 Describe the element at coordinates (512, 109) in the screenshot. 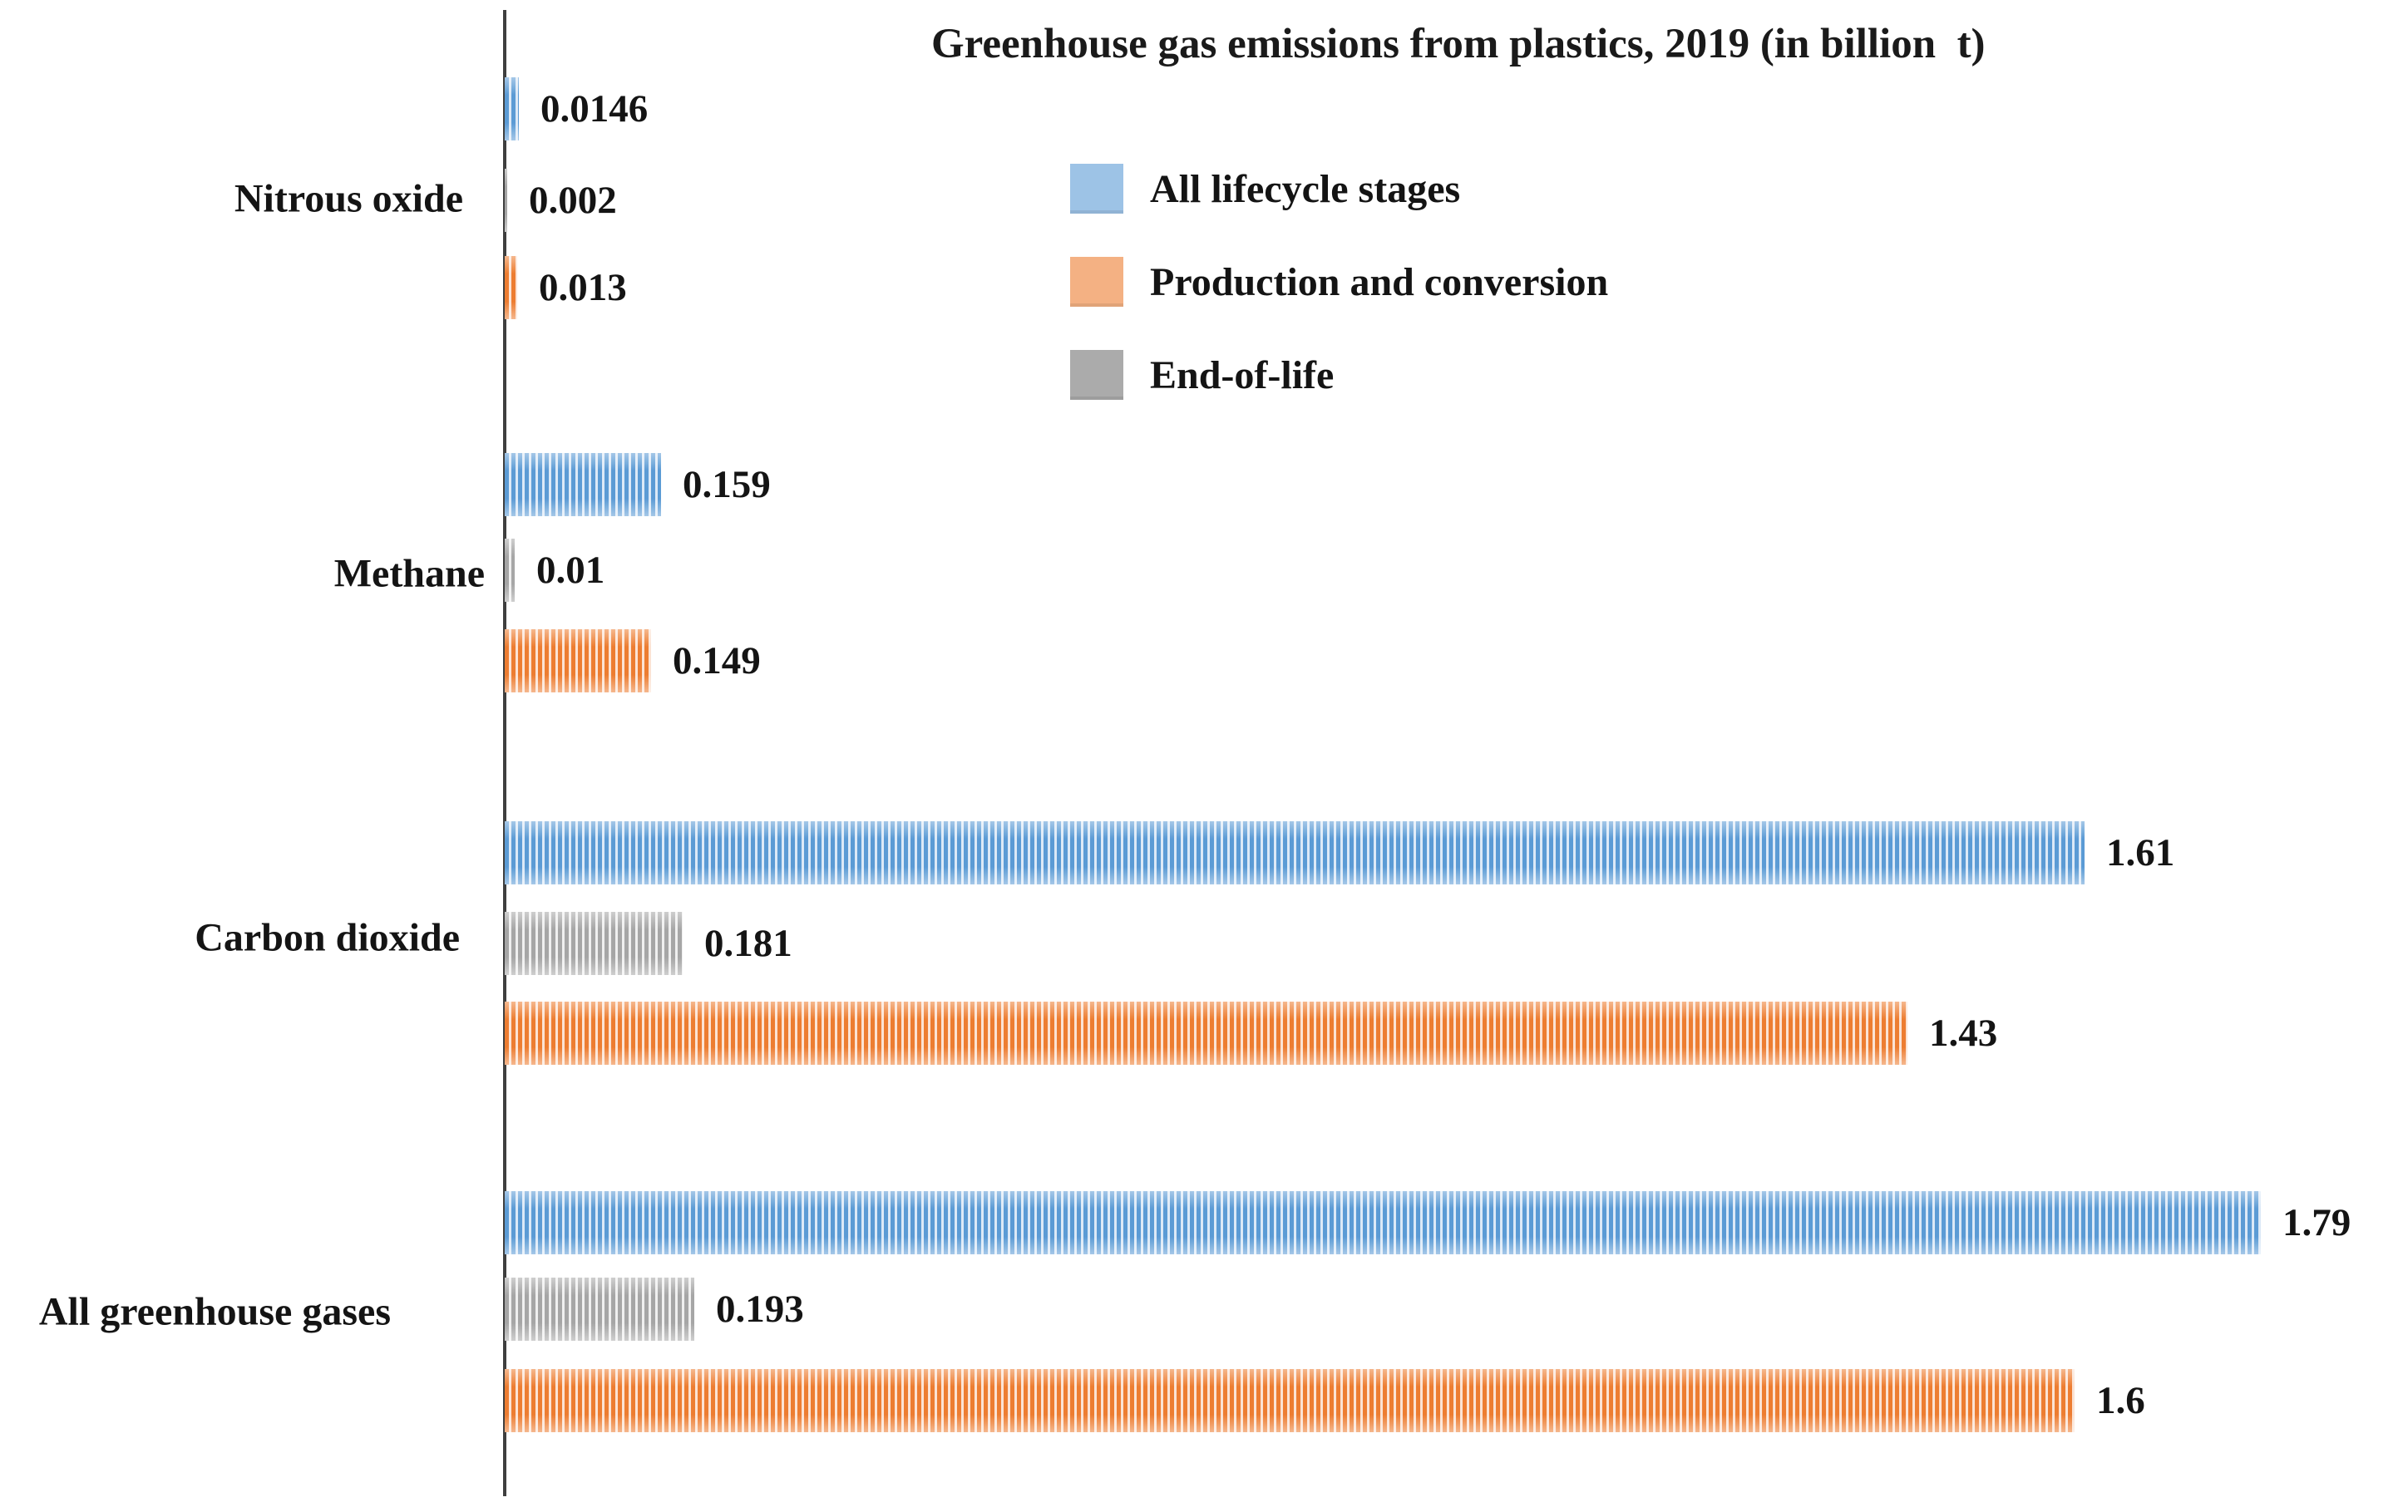

I see `bar-all-lifecycle-stages-nitrous-oxide` at that location.